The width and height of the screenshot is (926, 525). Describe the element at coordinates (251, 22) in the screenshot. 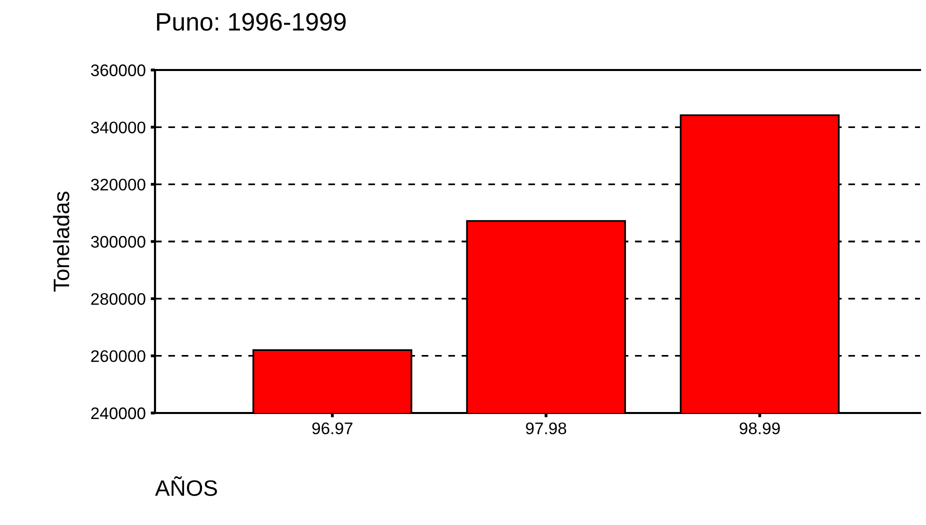

I see `chart-title: Puno: 1996-1999` at that location.